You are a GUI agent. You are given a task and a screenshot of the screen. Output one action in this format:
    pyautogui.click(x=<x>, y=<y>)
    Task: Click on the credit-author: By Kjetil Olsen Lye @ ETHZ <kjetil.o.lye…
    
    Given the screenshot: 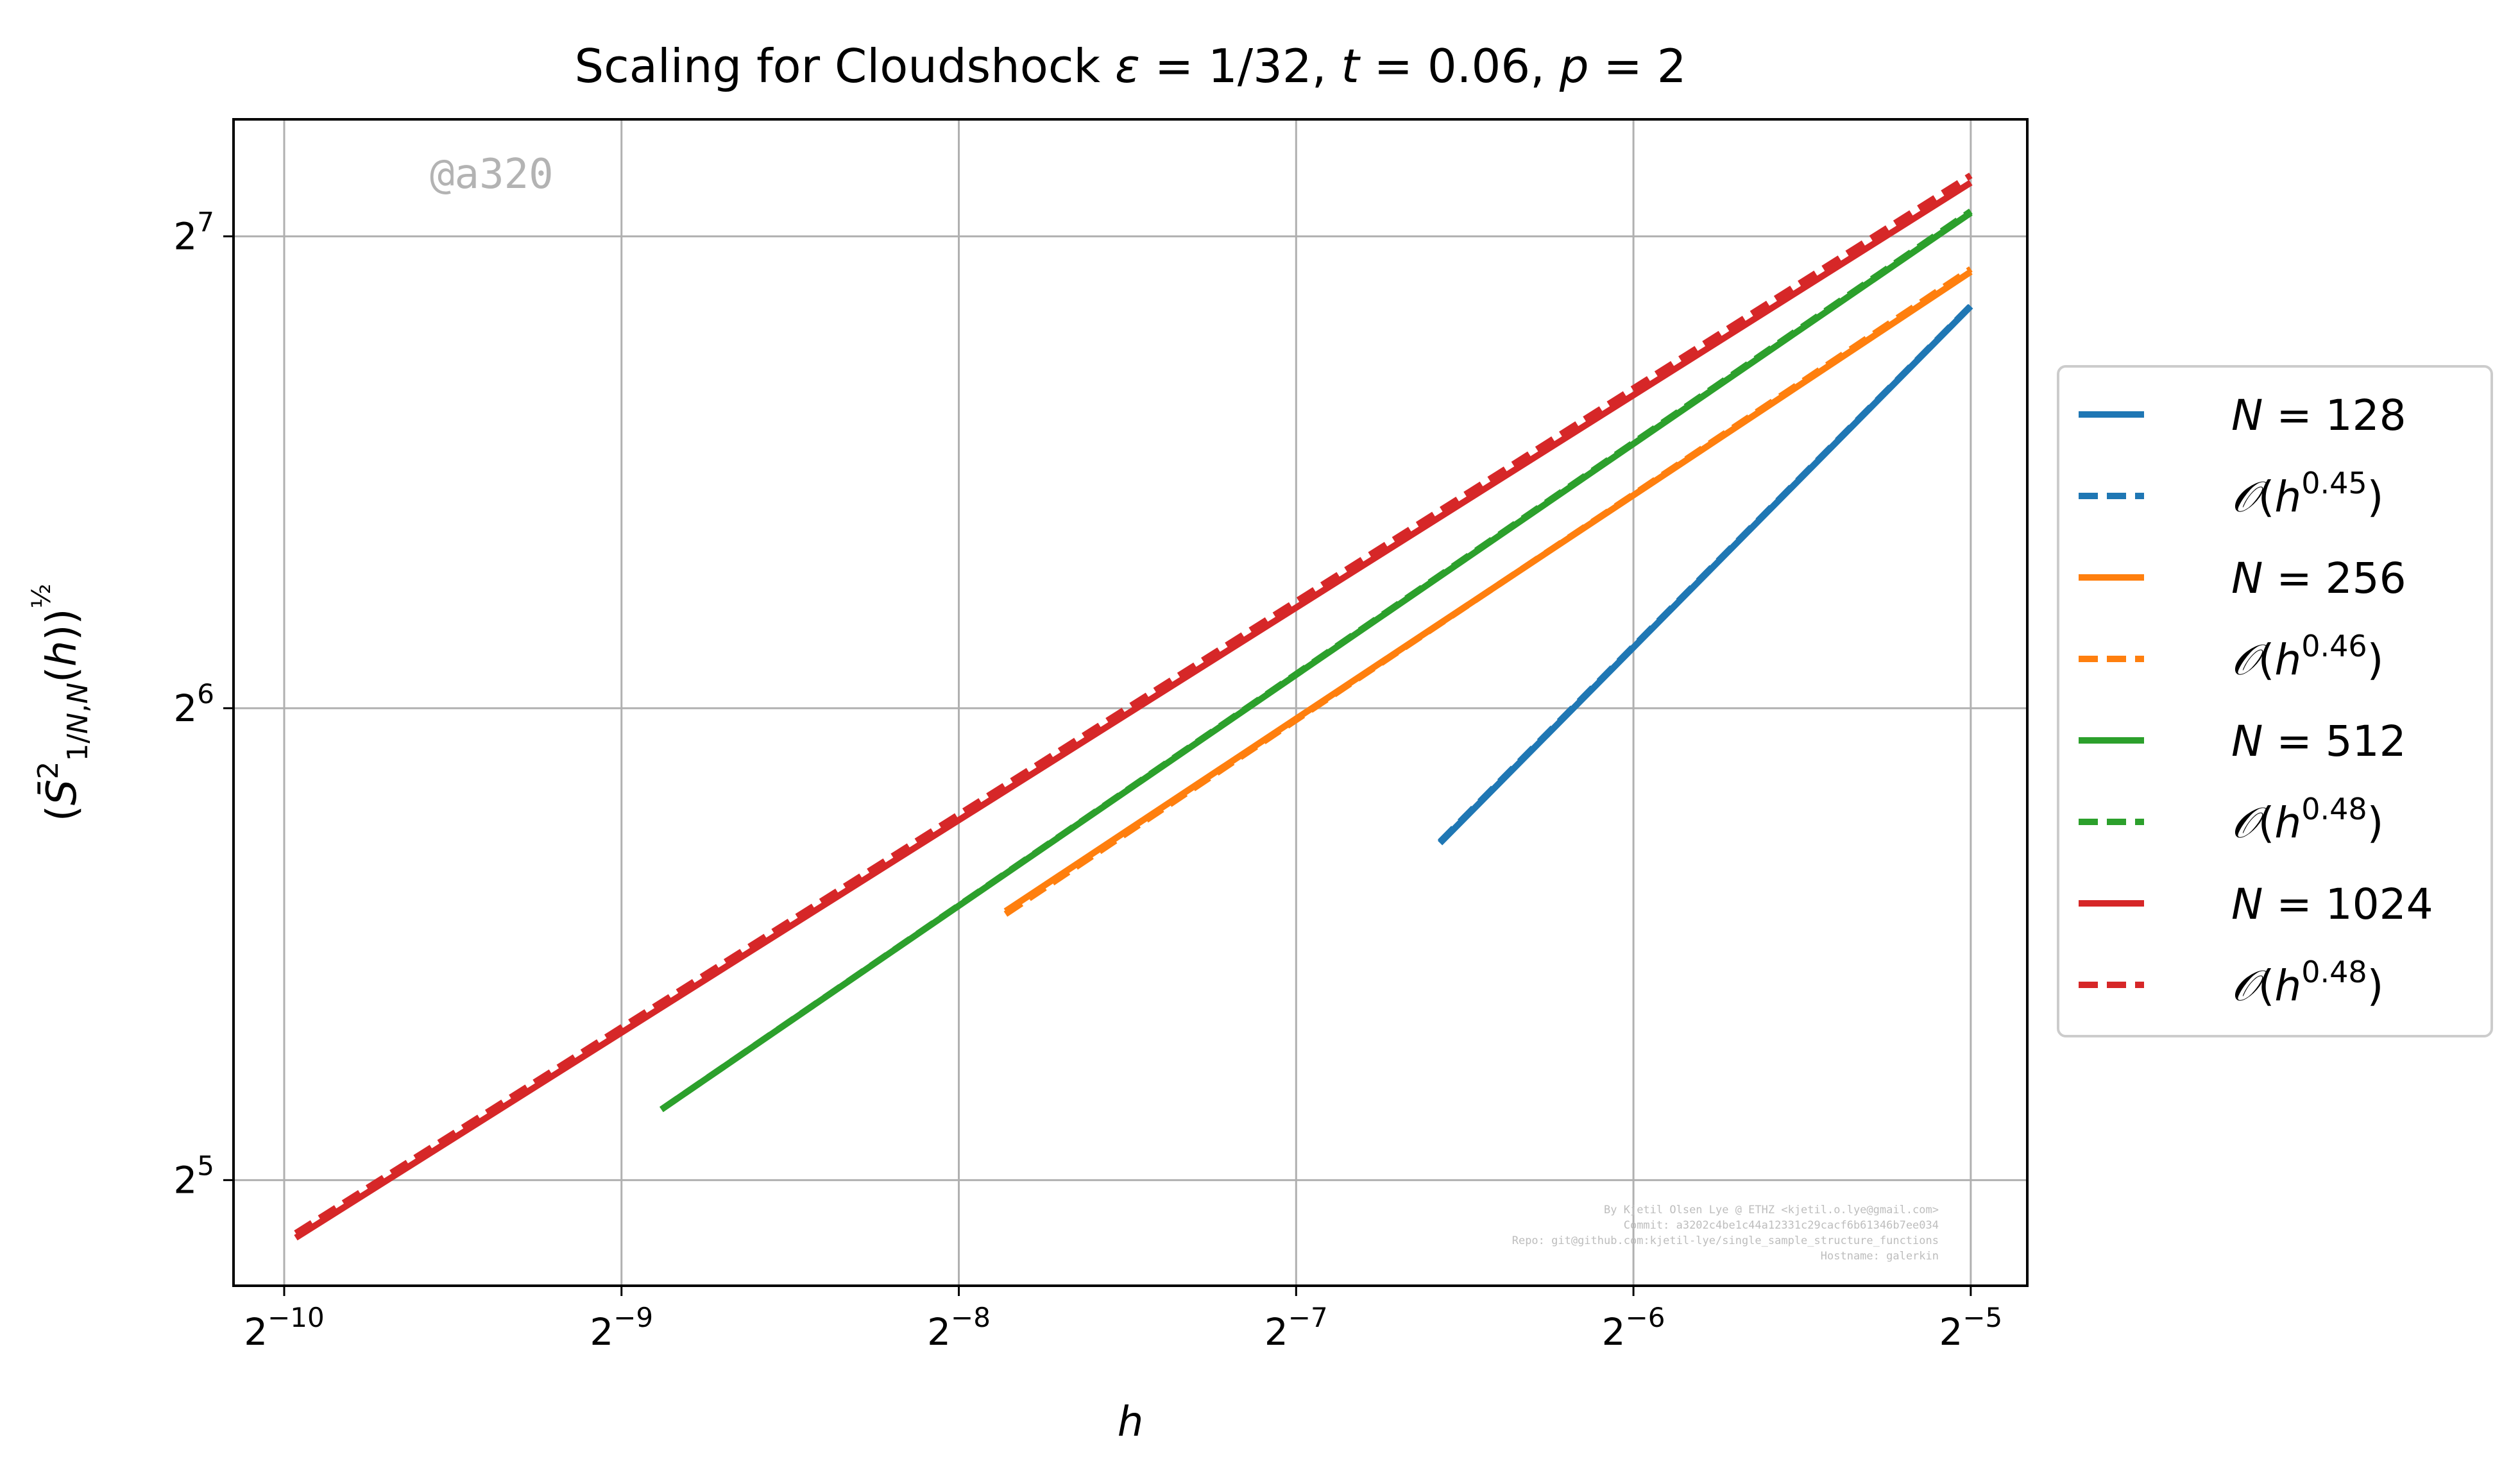 What is the action you would take?
    pyautogui.click(x=1771, y=1210)
    